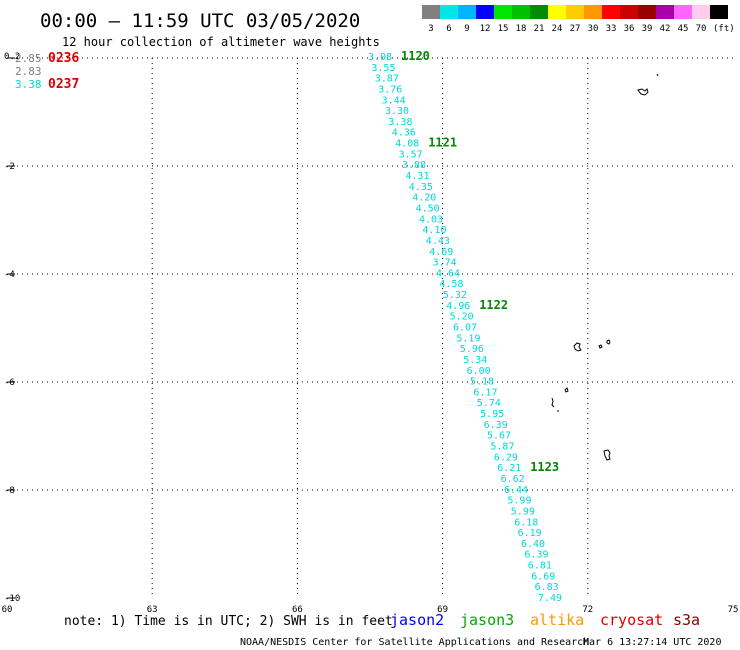 Image resolution: width=740 pixels, height=650 pixels. Describe the element at coordinates (438, 241) in the screenshot. I see `swh-value: 4.43` at that location.